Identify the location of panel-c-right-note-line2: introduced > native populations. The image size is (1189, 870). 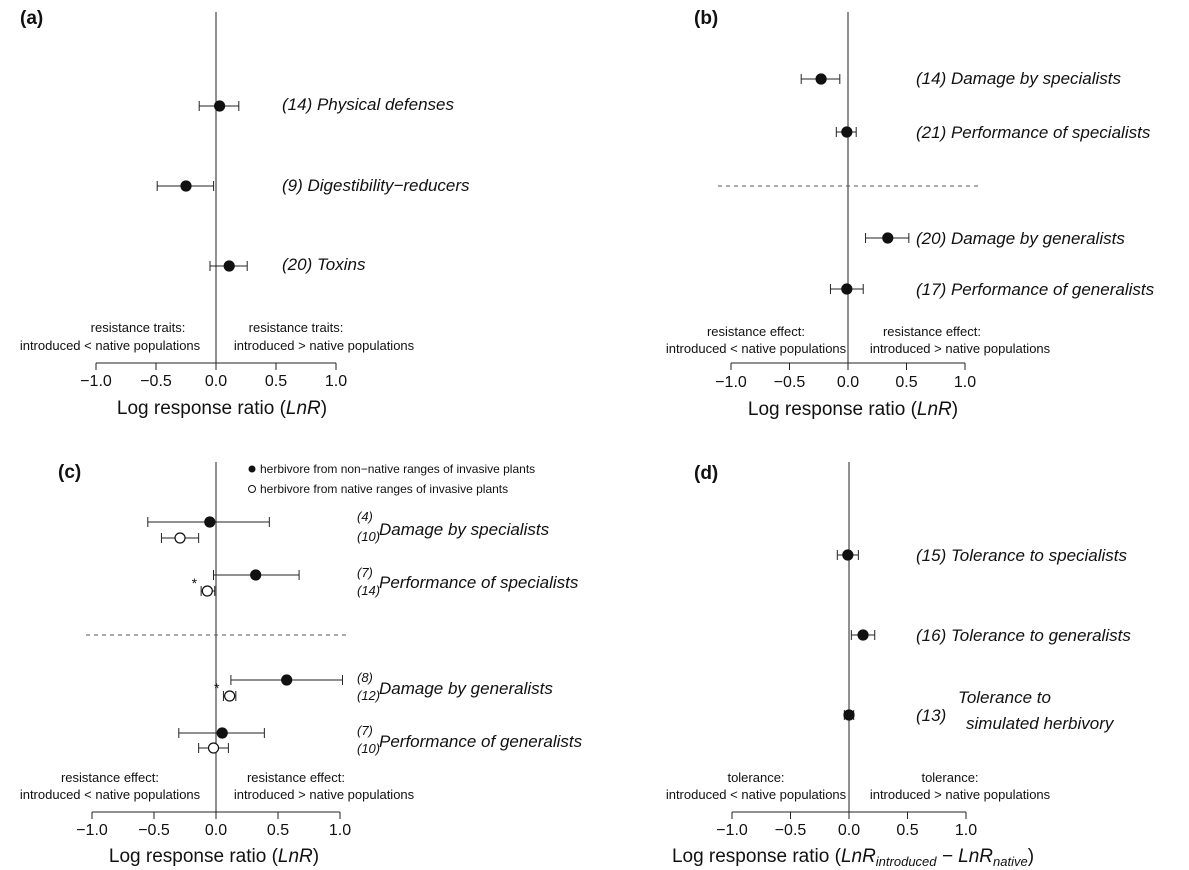
(324, 794).